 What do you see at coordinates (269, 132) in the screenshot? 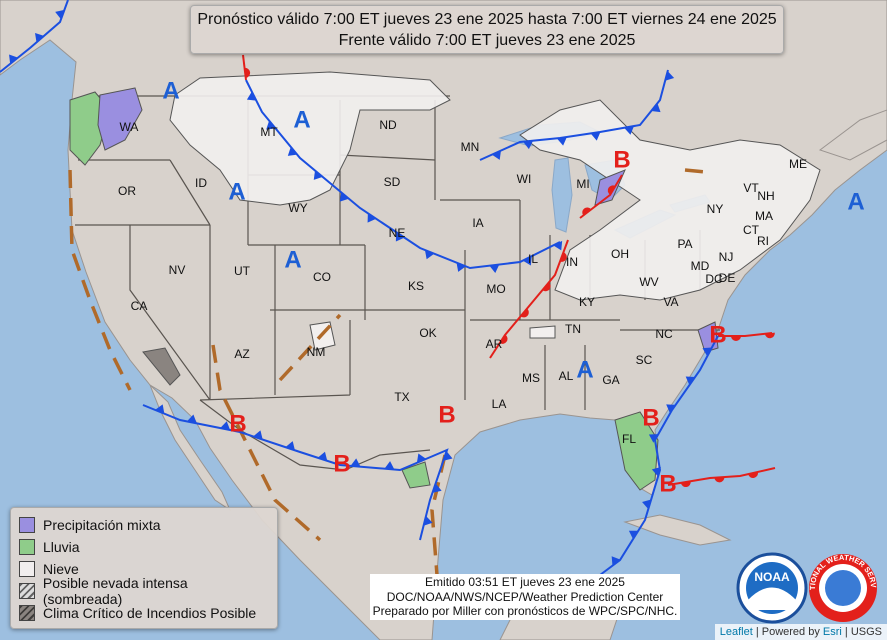
I see `state-label: MT` at bounding box center [269, 132].